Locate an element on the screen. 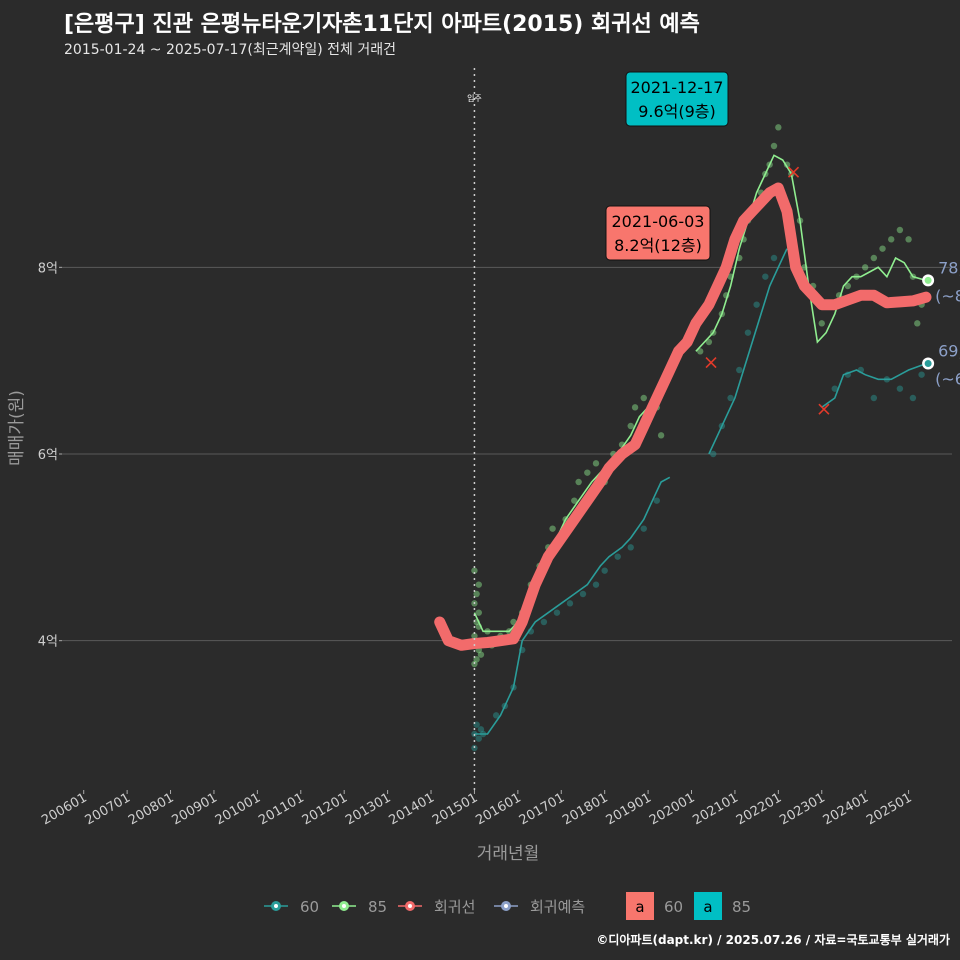 Image resolution: width=960 pixels, height=960 pixels. legend-label: 회귀예측 is located at coordinates (557, 907).